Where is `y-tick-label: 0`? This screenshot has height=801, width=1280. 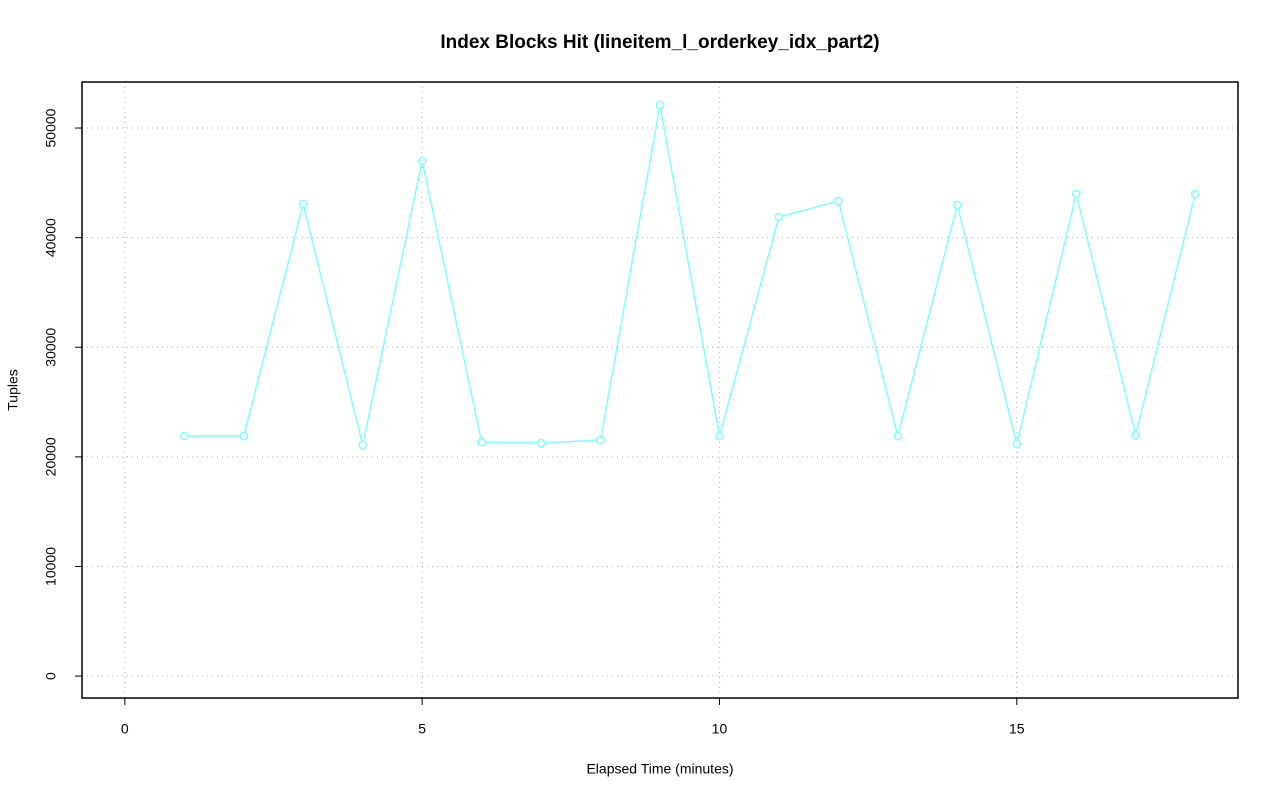
y-tick-label: 0 is located at coordinates (51, 676).